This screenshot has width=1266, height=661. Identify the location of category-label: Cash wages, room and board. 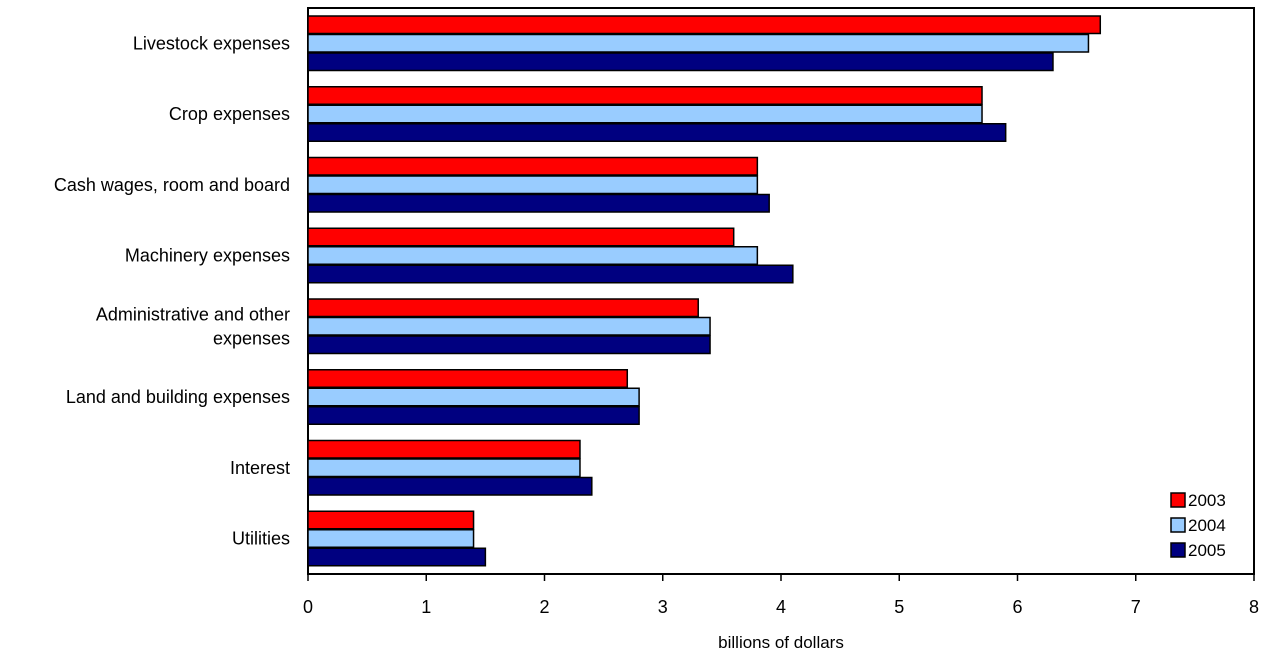
(172, 185).